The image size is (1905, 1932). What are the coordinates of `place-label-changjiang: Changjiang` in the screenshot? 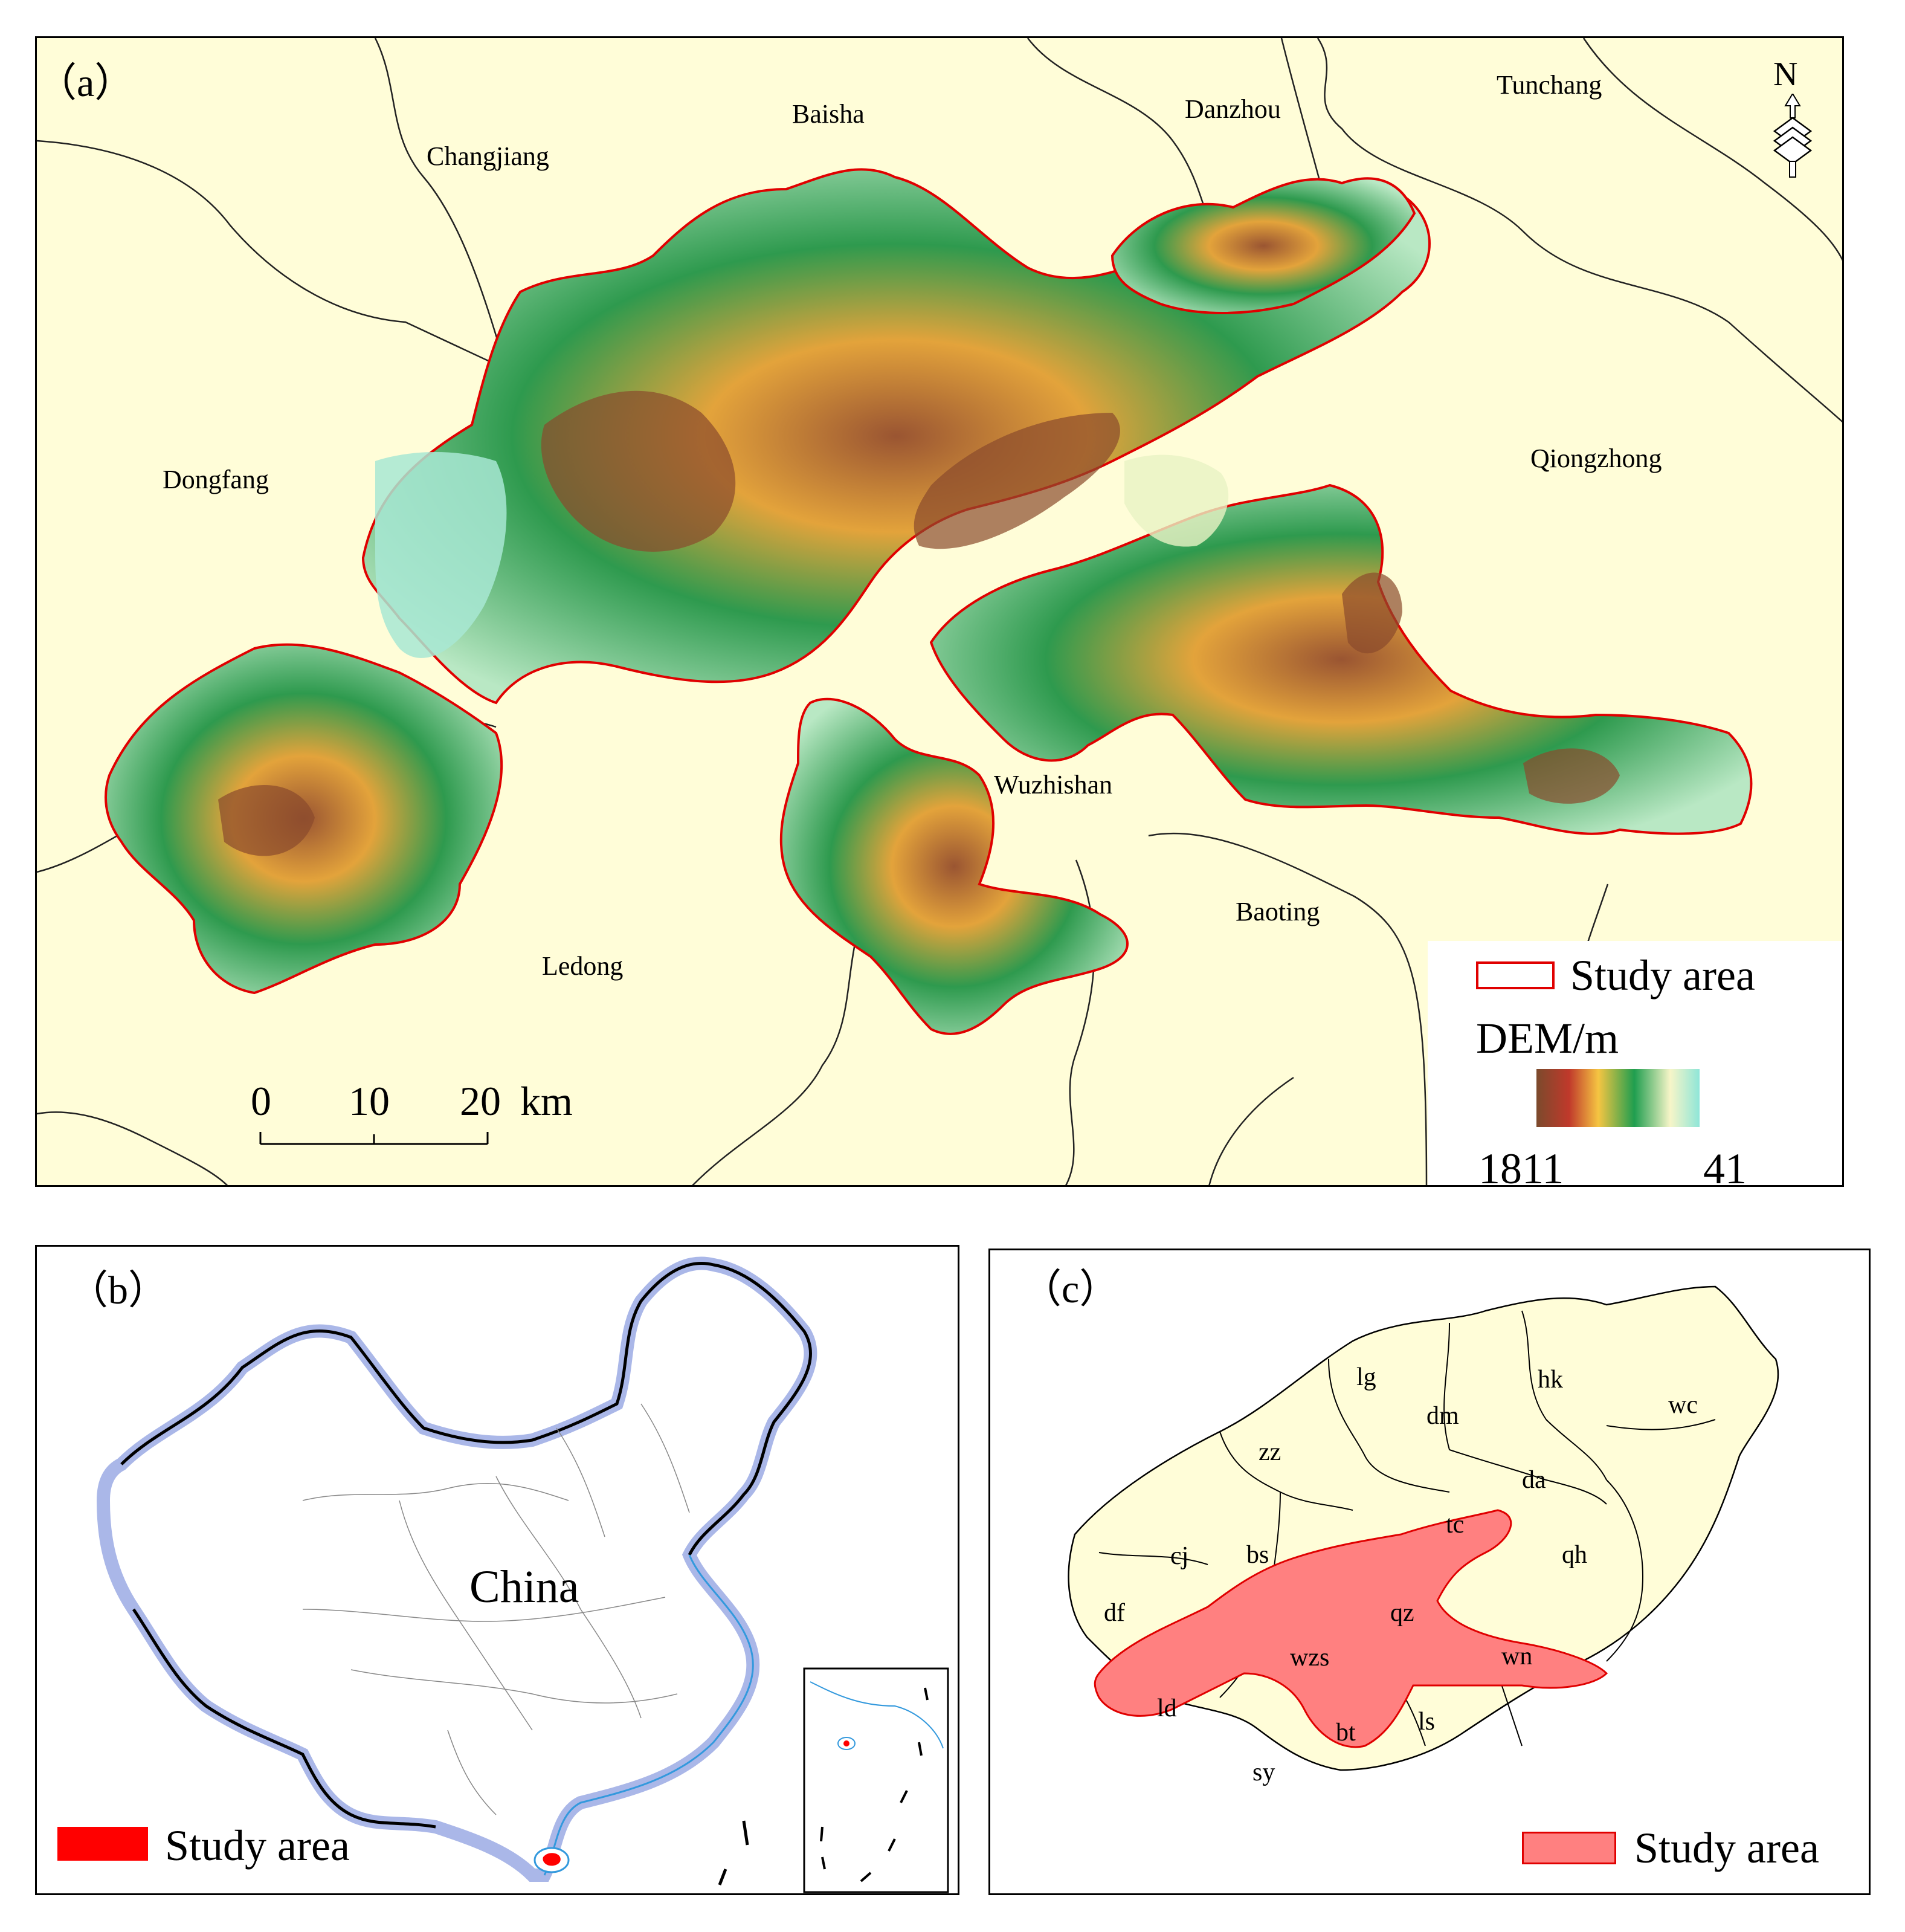 It's located at (488, 156).